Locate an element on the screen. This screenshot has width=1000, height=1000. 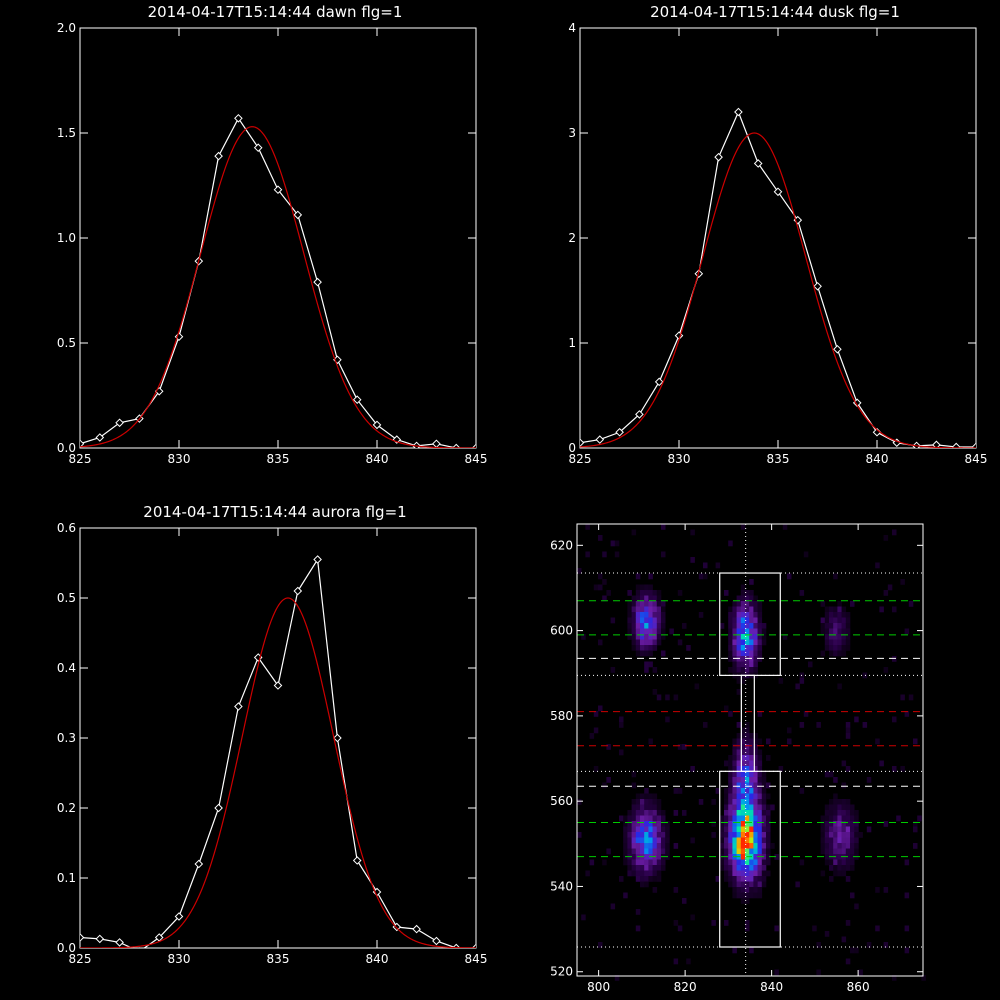
data-line is located at coordinates (778, 279).